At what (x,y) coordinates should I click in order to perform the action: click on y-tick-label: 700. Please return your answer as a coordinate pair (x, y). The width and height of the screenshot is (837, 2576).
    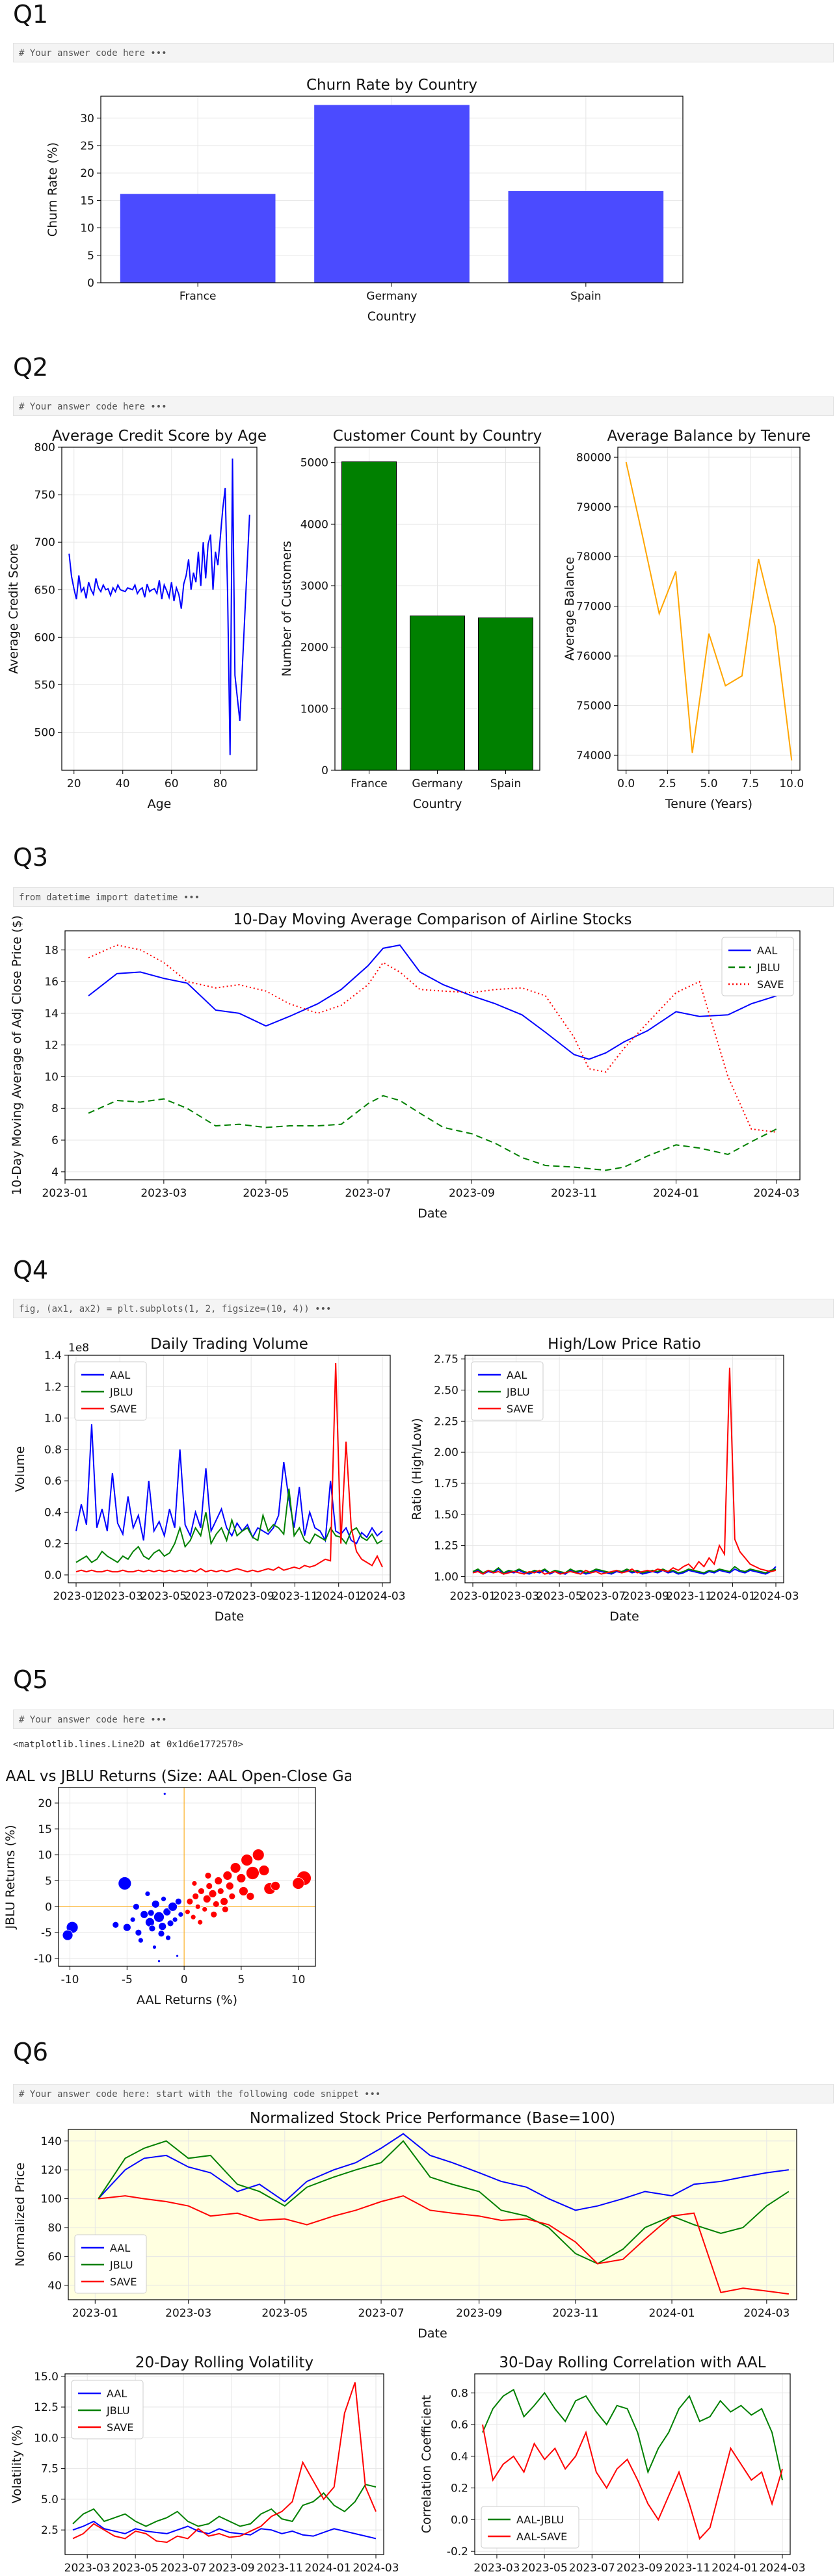
    Looking at the image, I should click on (44, 542).